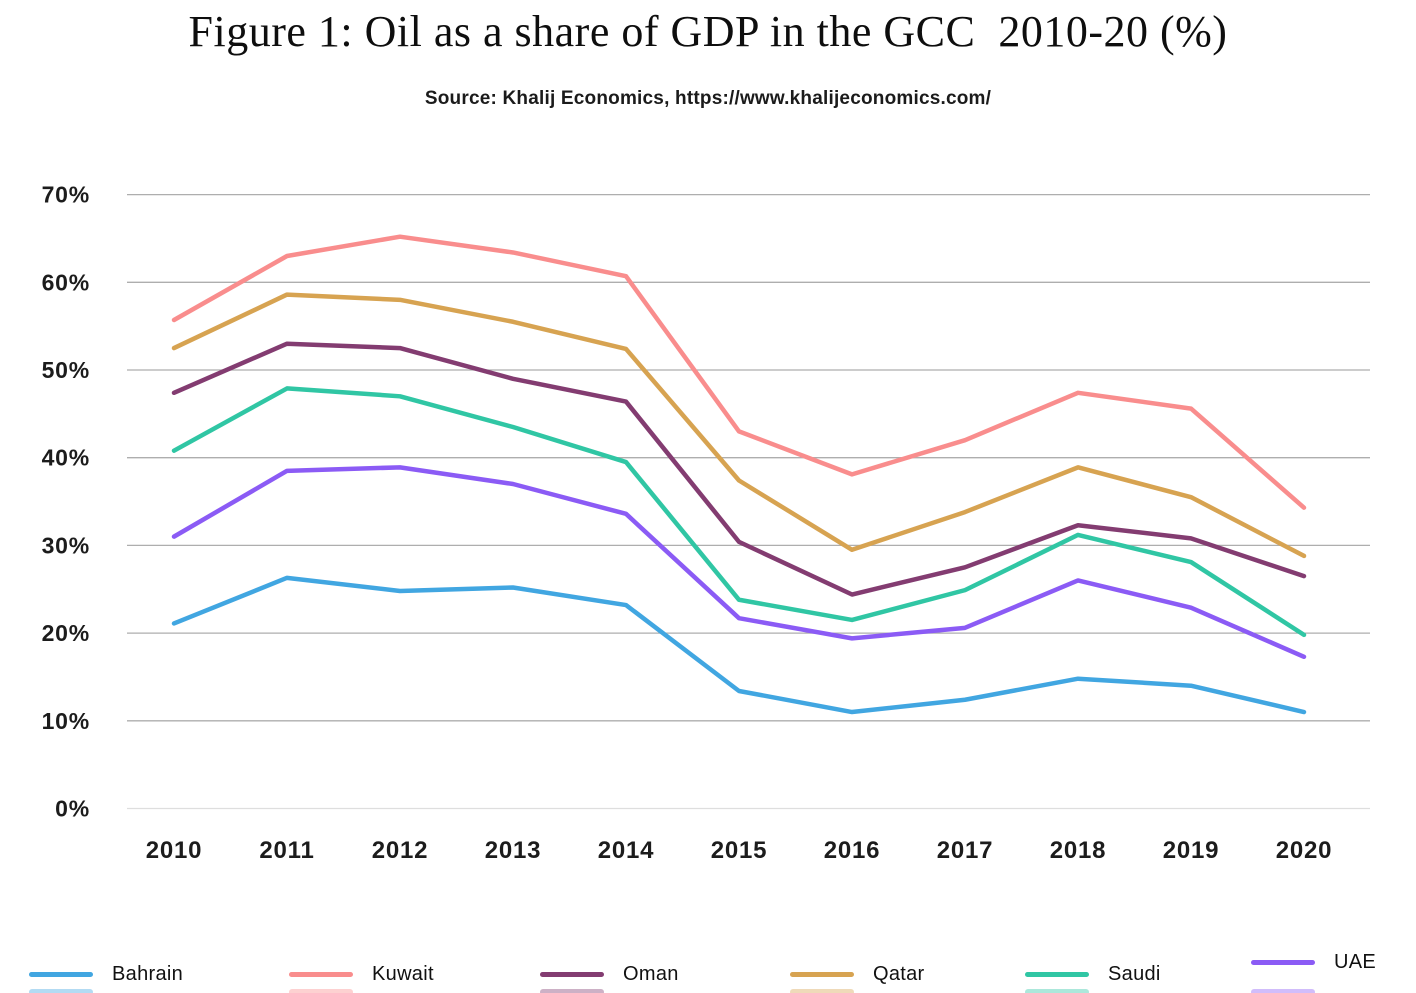 Image resolution: width=1416 pixels, height=993 pixels. What do you see at coordinates (403, 973) in the screenshot?
I see `legend-label-kuwait: Kuwait` at bounding box center [403, 973].